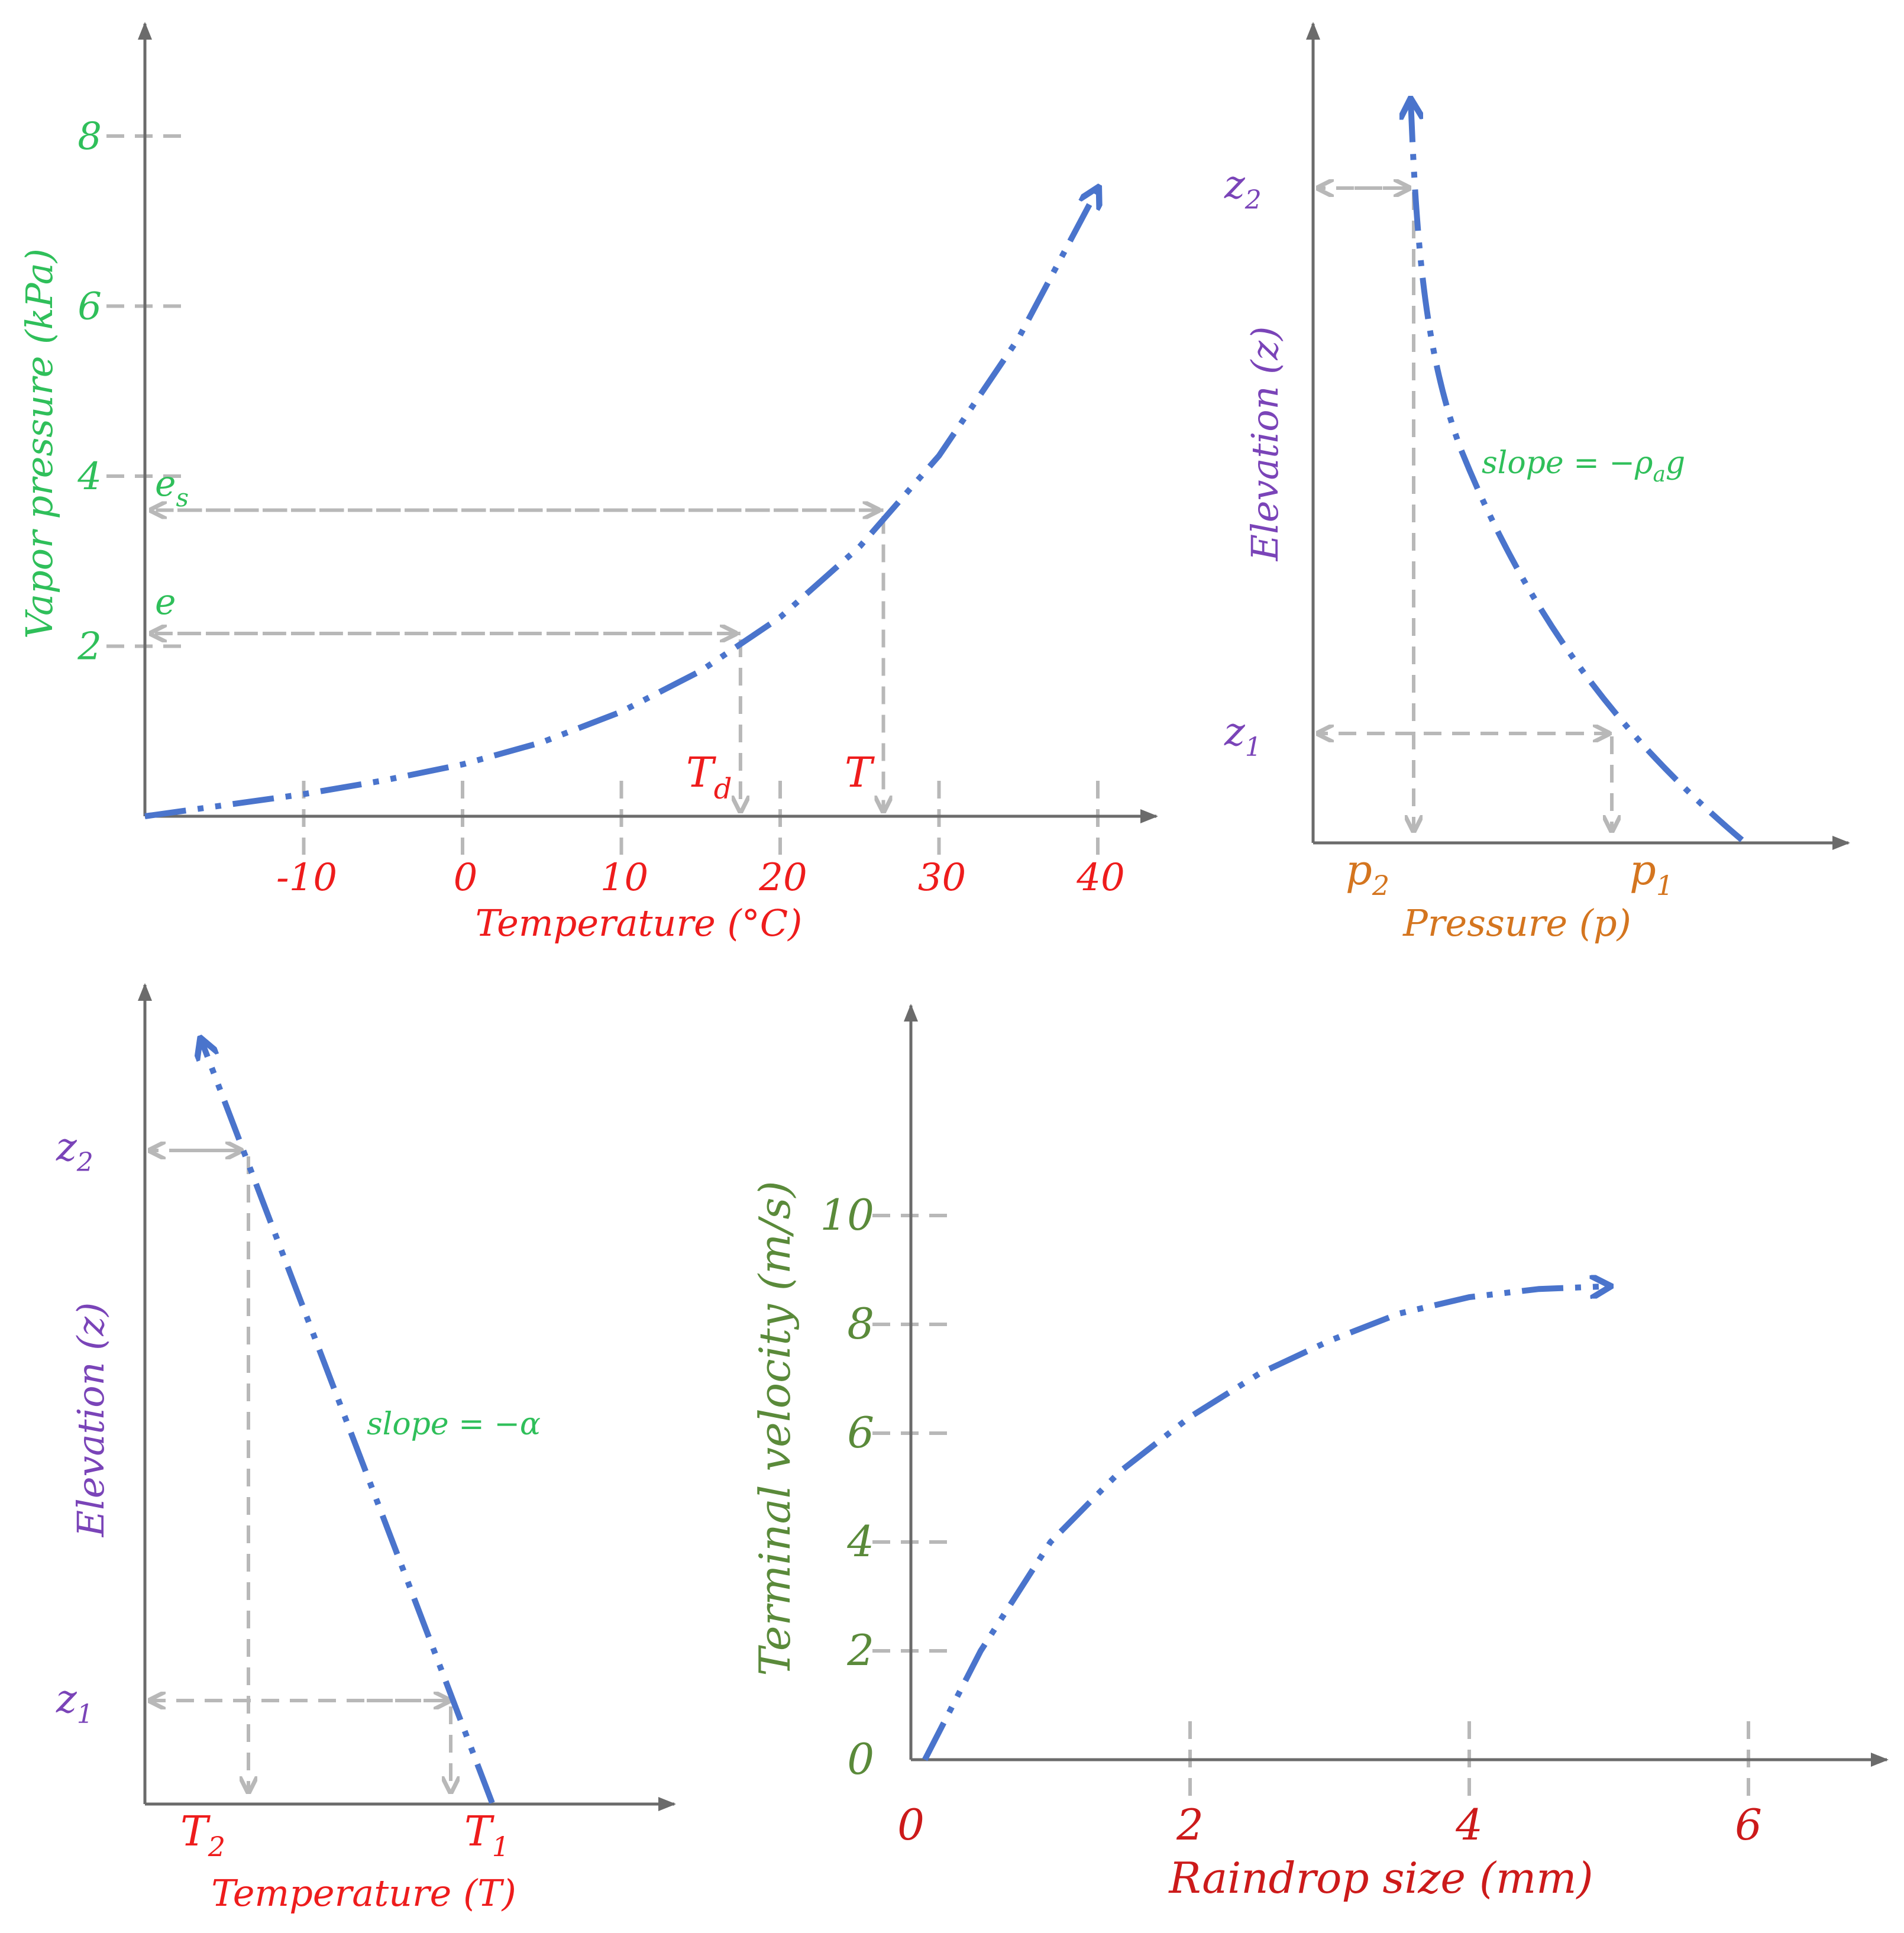 The image size is (1904, 1933). Describe the element at coordinates (1100, 878) in the screenshot. I see `x-tick-label: 40` at that location.